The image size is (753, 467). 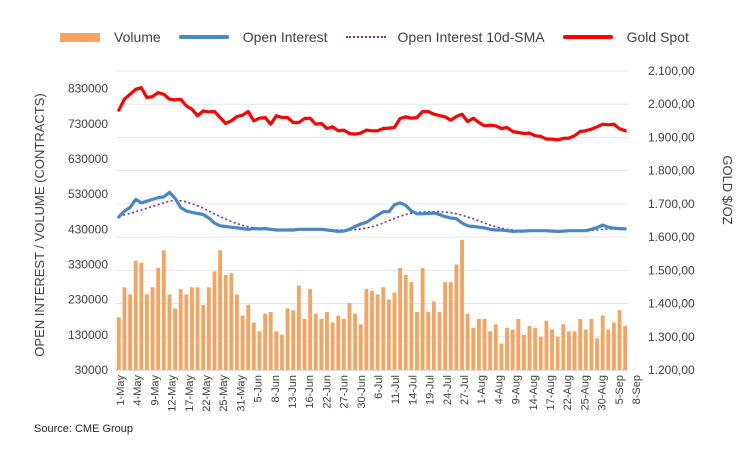 I want to click on x-tick-label: 22-May, so click(x=207, y=393).